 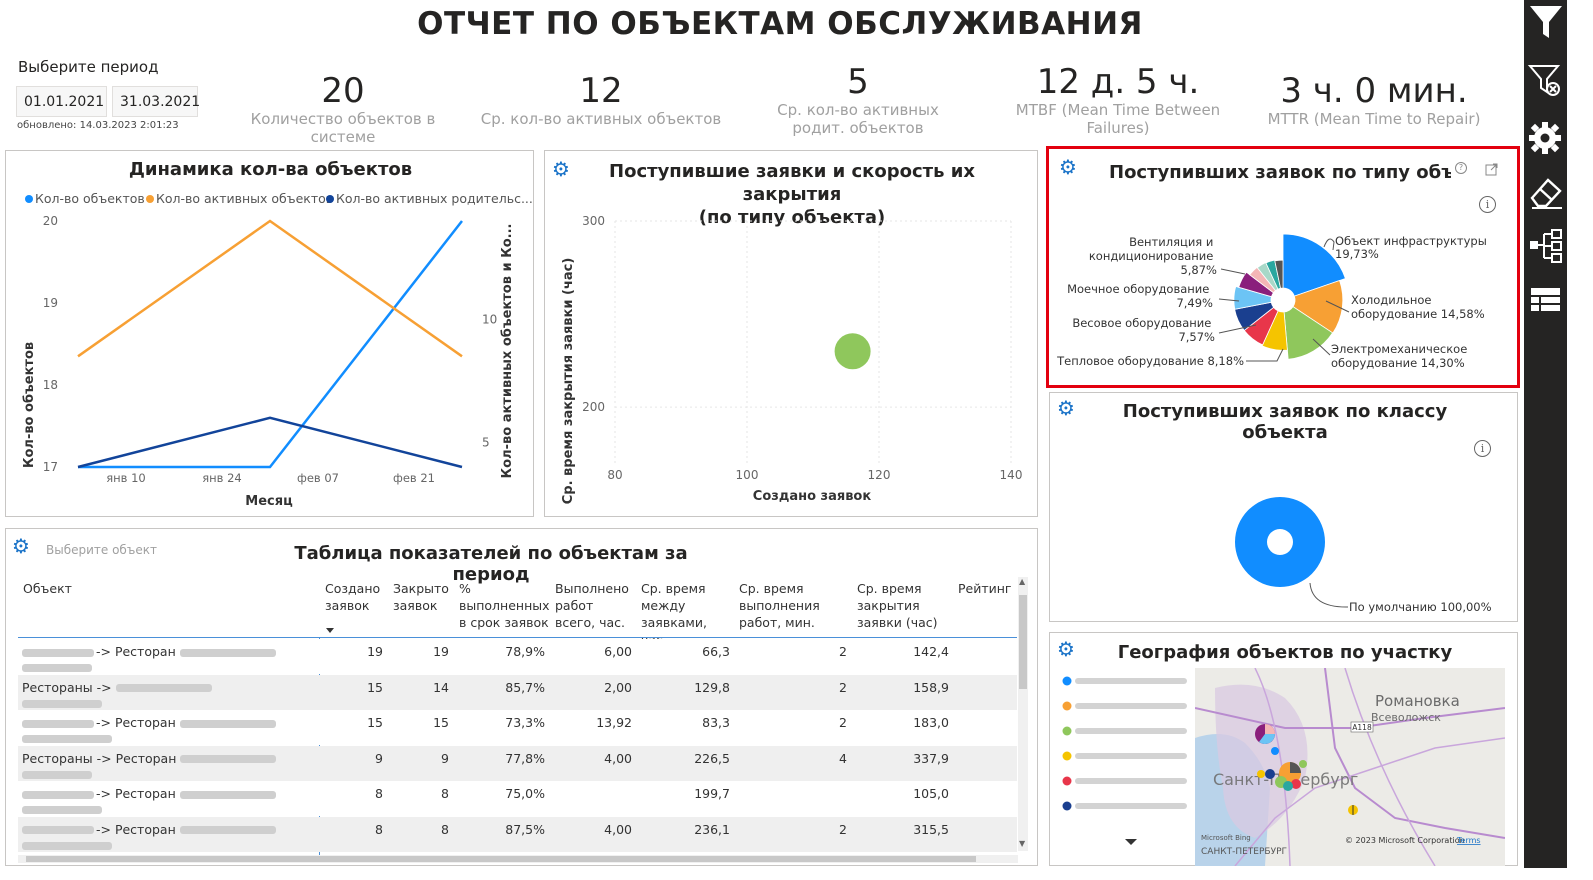 What do you see at coordinates (47, 588) in the screenshot?
I see `col-header-object: Объект` at bounding box center [47, 588].